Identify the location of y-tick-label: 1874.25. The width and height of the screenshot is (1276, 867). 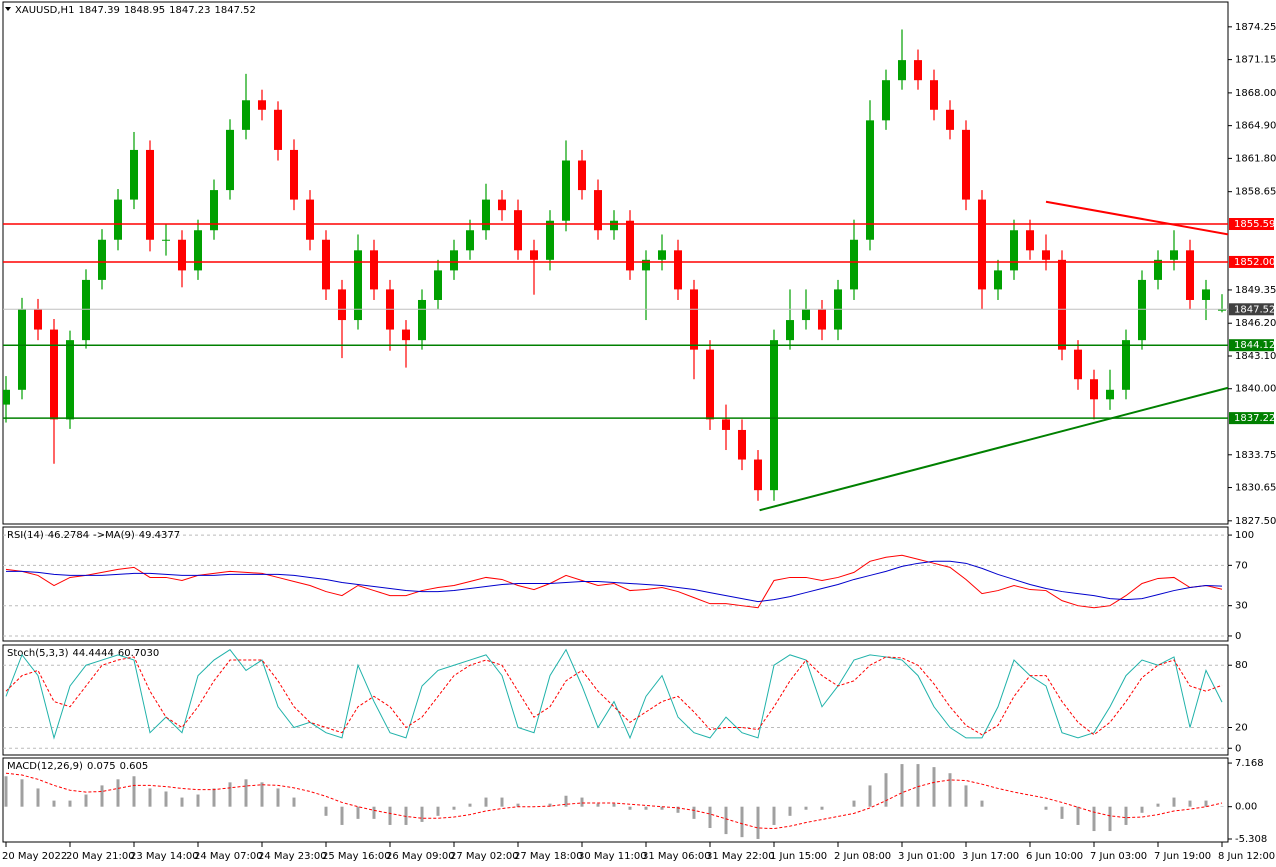
(1255, 27).